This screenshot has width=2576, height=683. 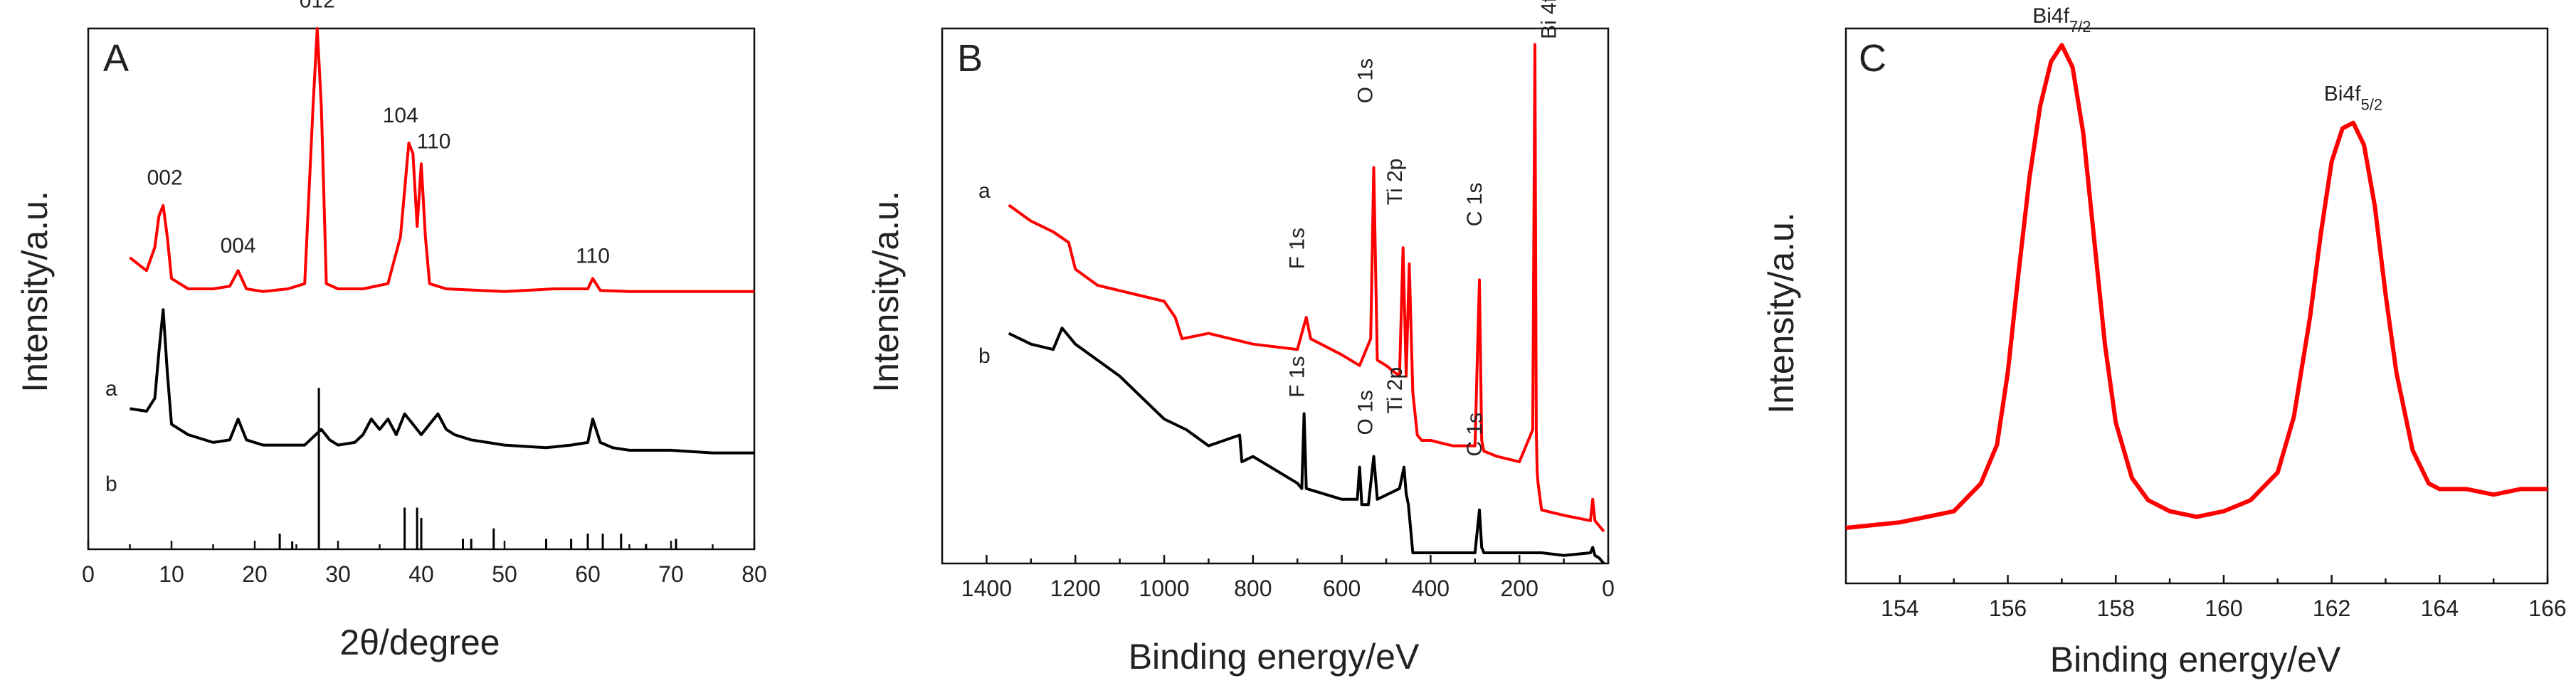 I want to click on panel-c-letter: C, so click(x=1873, y=58).